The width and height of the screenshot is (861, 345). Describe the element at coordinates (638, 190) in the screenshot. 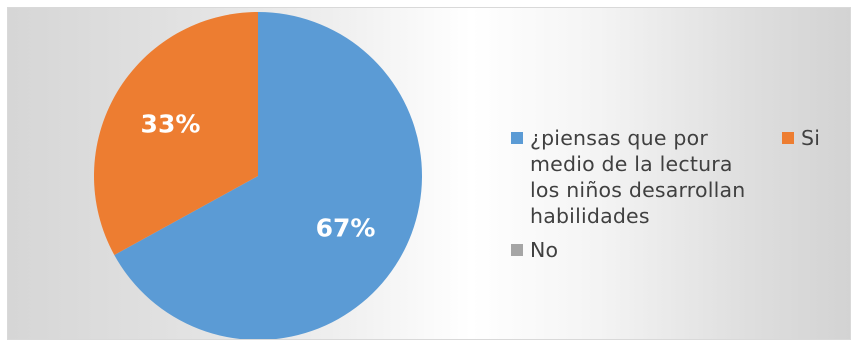

I see `legend-label-pregunta-line-3: los niños desarrollan` at that location.